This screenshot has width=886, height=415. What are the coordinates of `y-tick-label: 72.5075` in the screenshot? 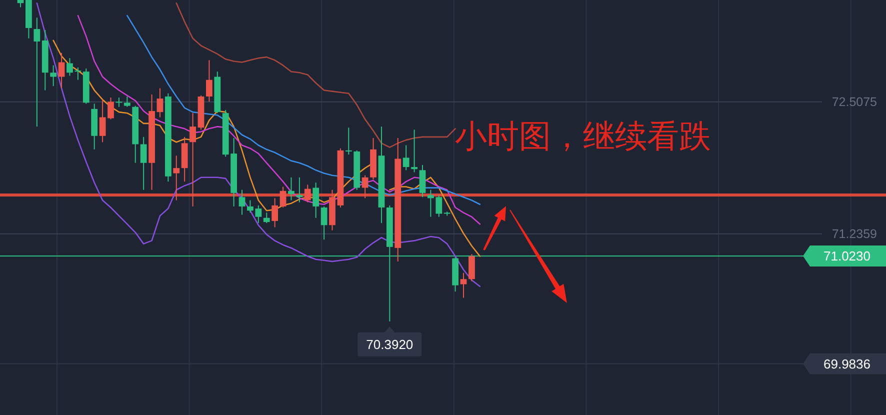 It's located at (855, 101).